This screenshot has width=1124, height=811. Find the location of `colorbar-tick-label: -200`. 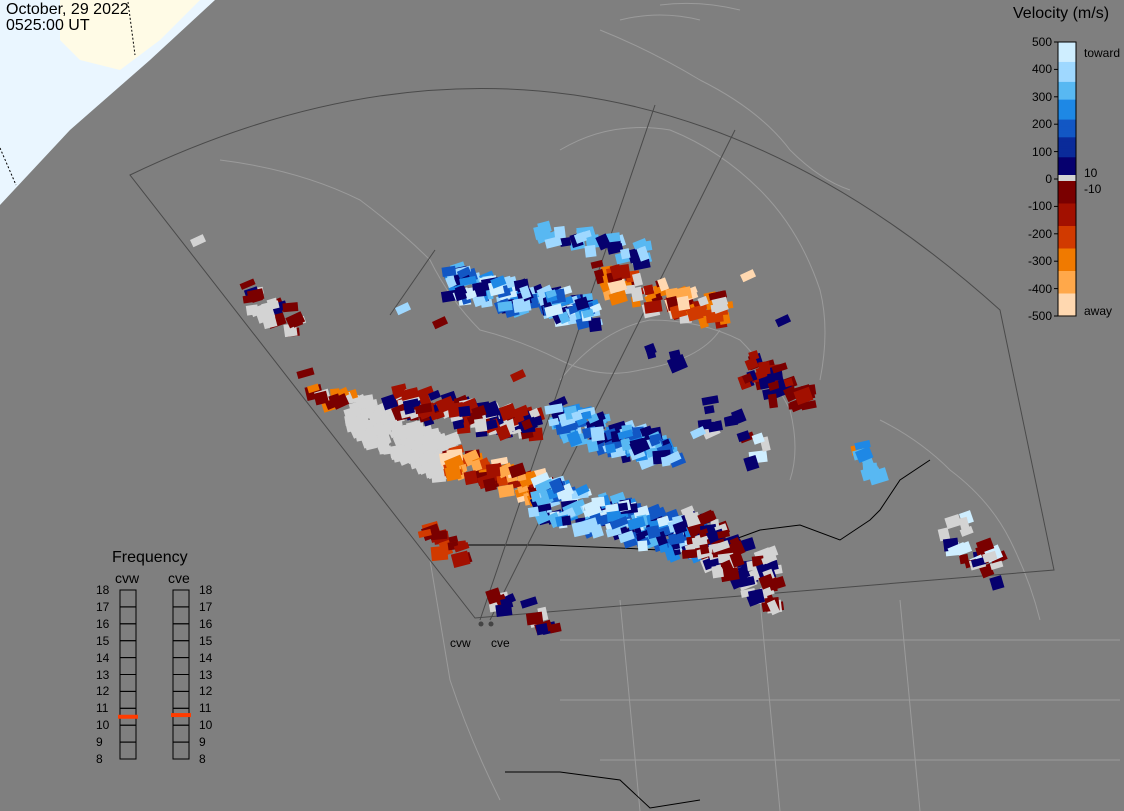

colorbar-tick-label: -200 is located at coordinates (1039, 233).